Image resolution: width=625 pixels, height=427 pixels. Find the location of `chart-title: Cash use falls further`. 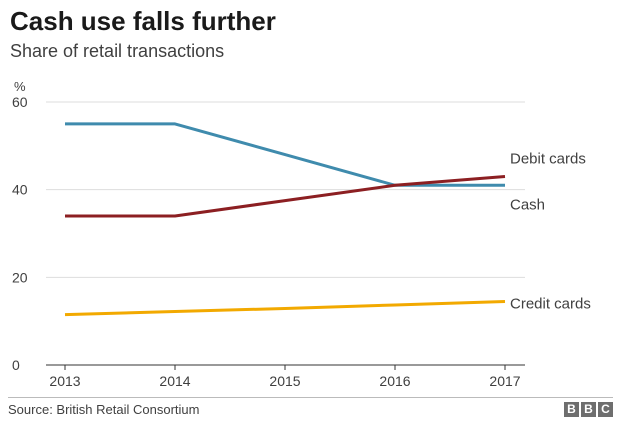

chart-title: Cash use falls further is located at coordinates (143, 21).